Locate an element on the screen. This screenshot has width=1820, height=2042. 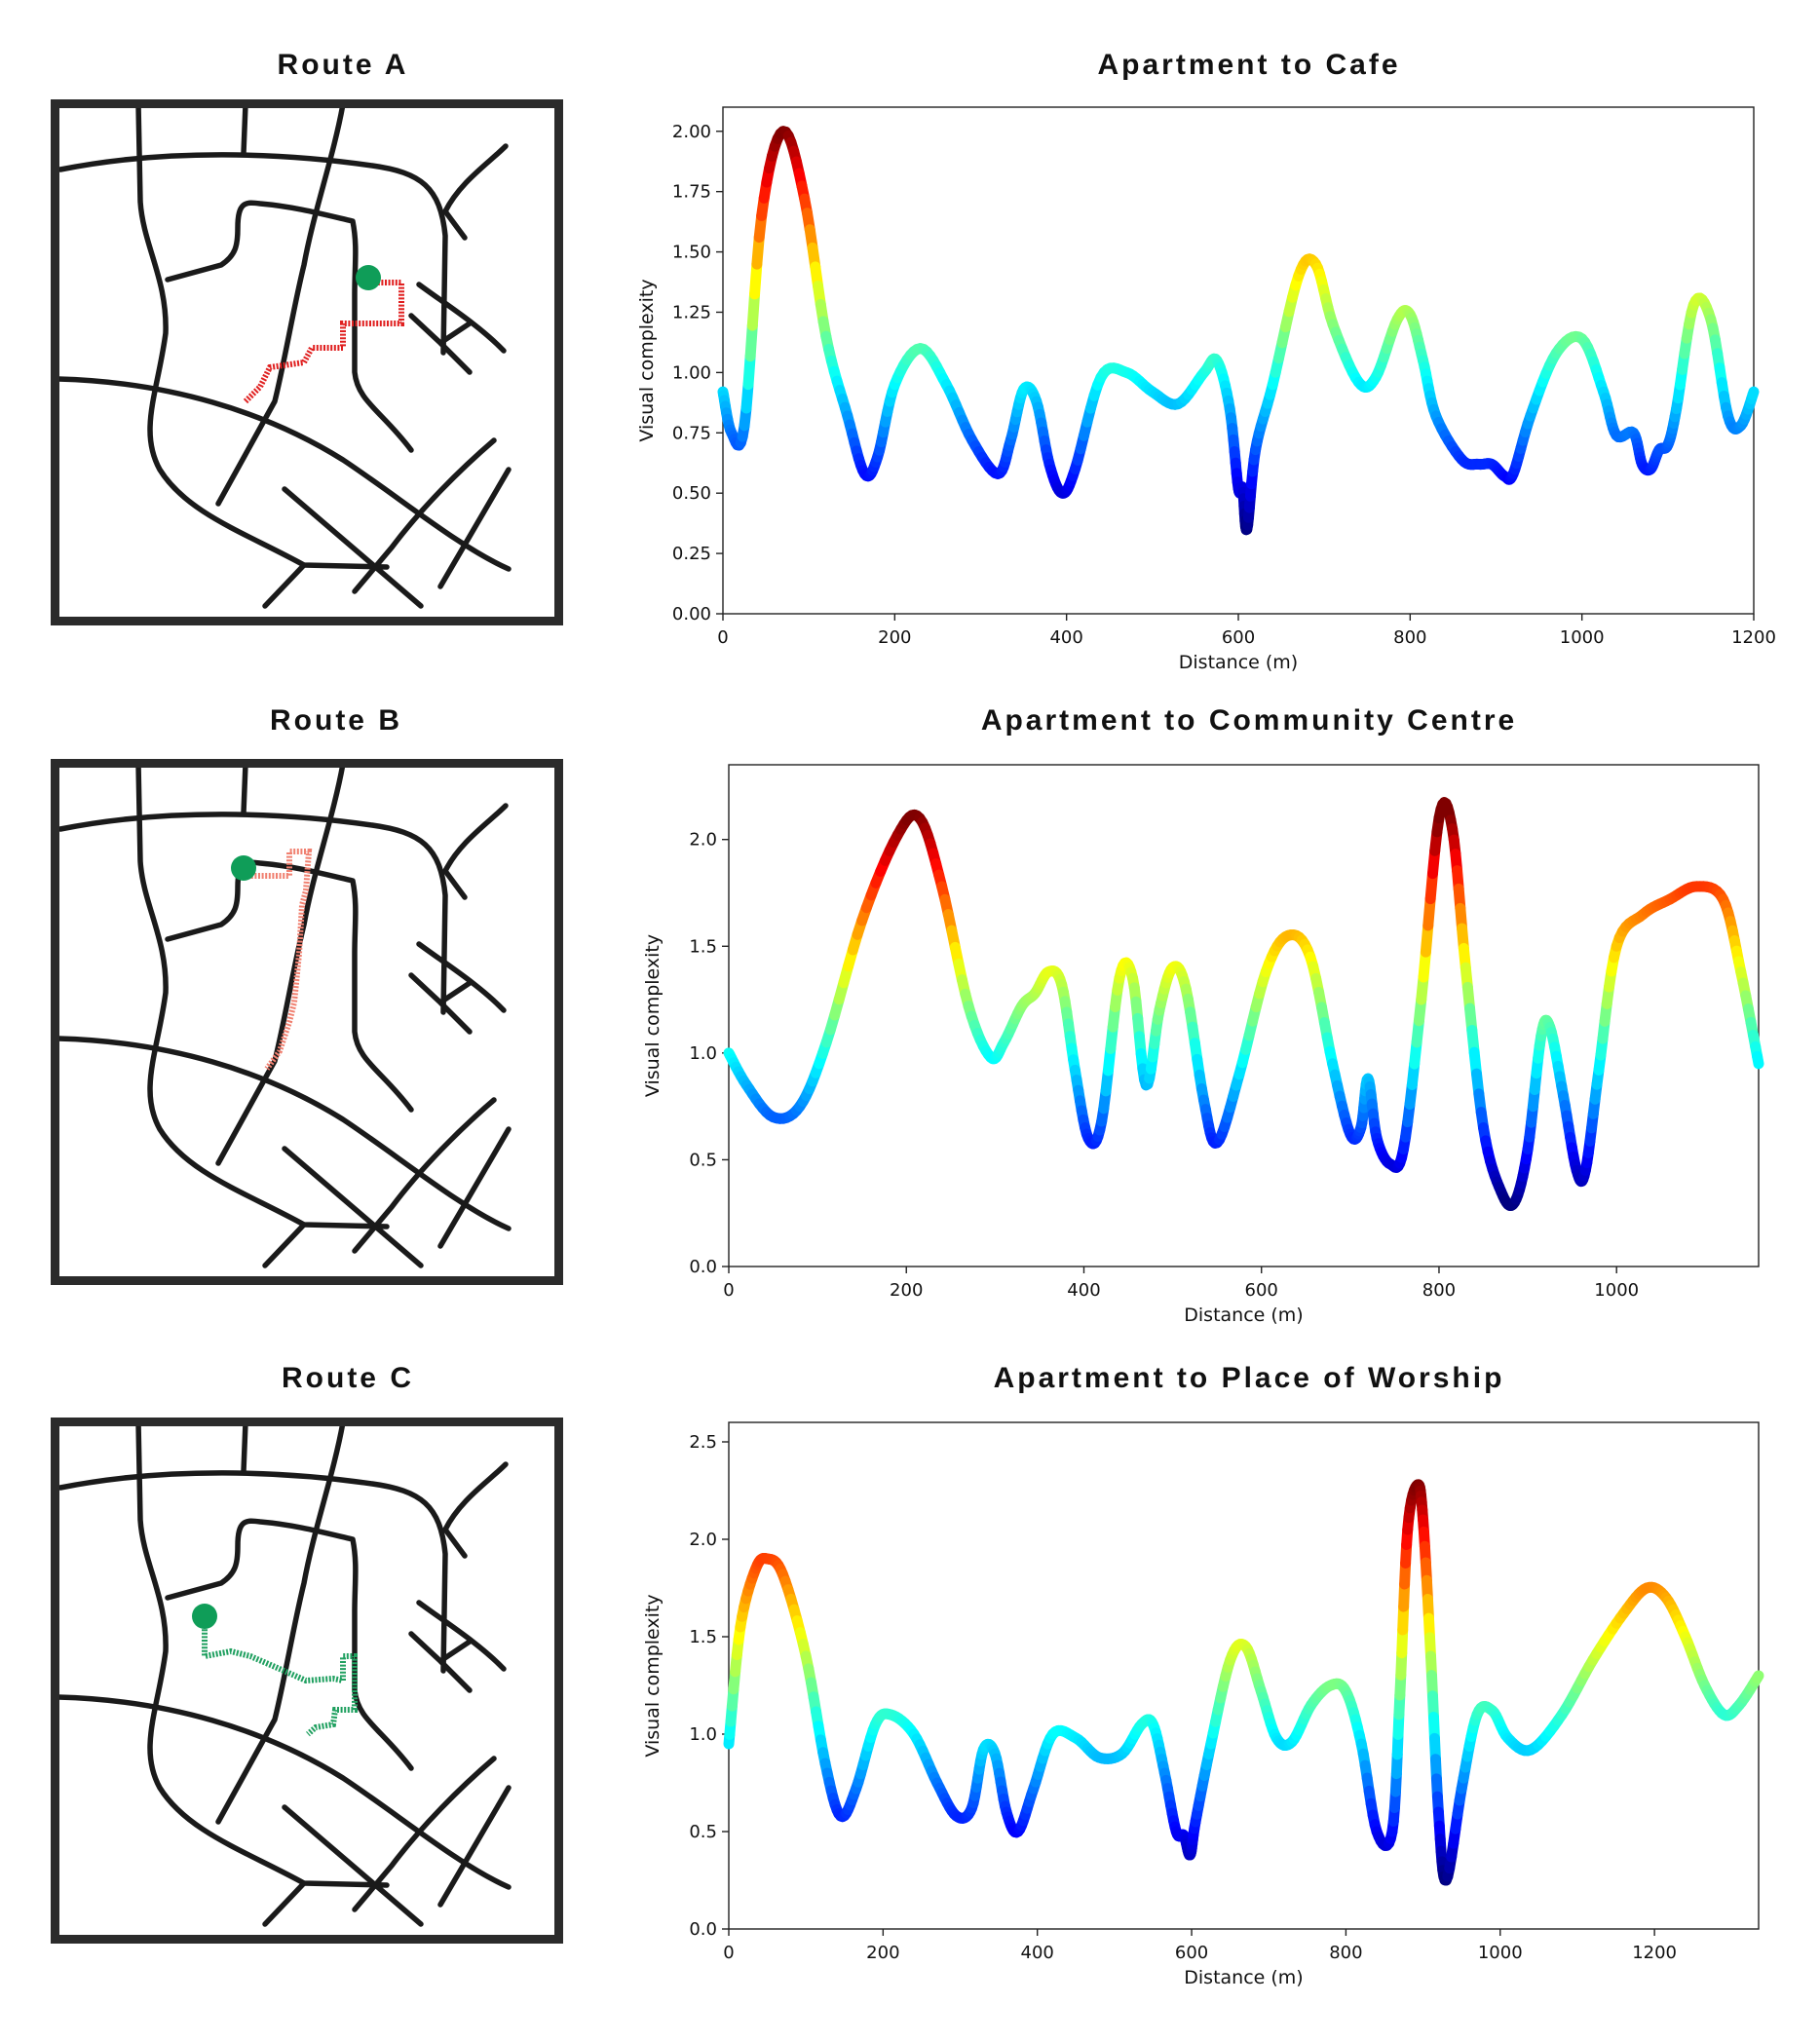
y-tick-label: 0.25 is located at coordinates (691, 554).